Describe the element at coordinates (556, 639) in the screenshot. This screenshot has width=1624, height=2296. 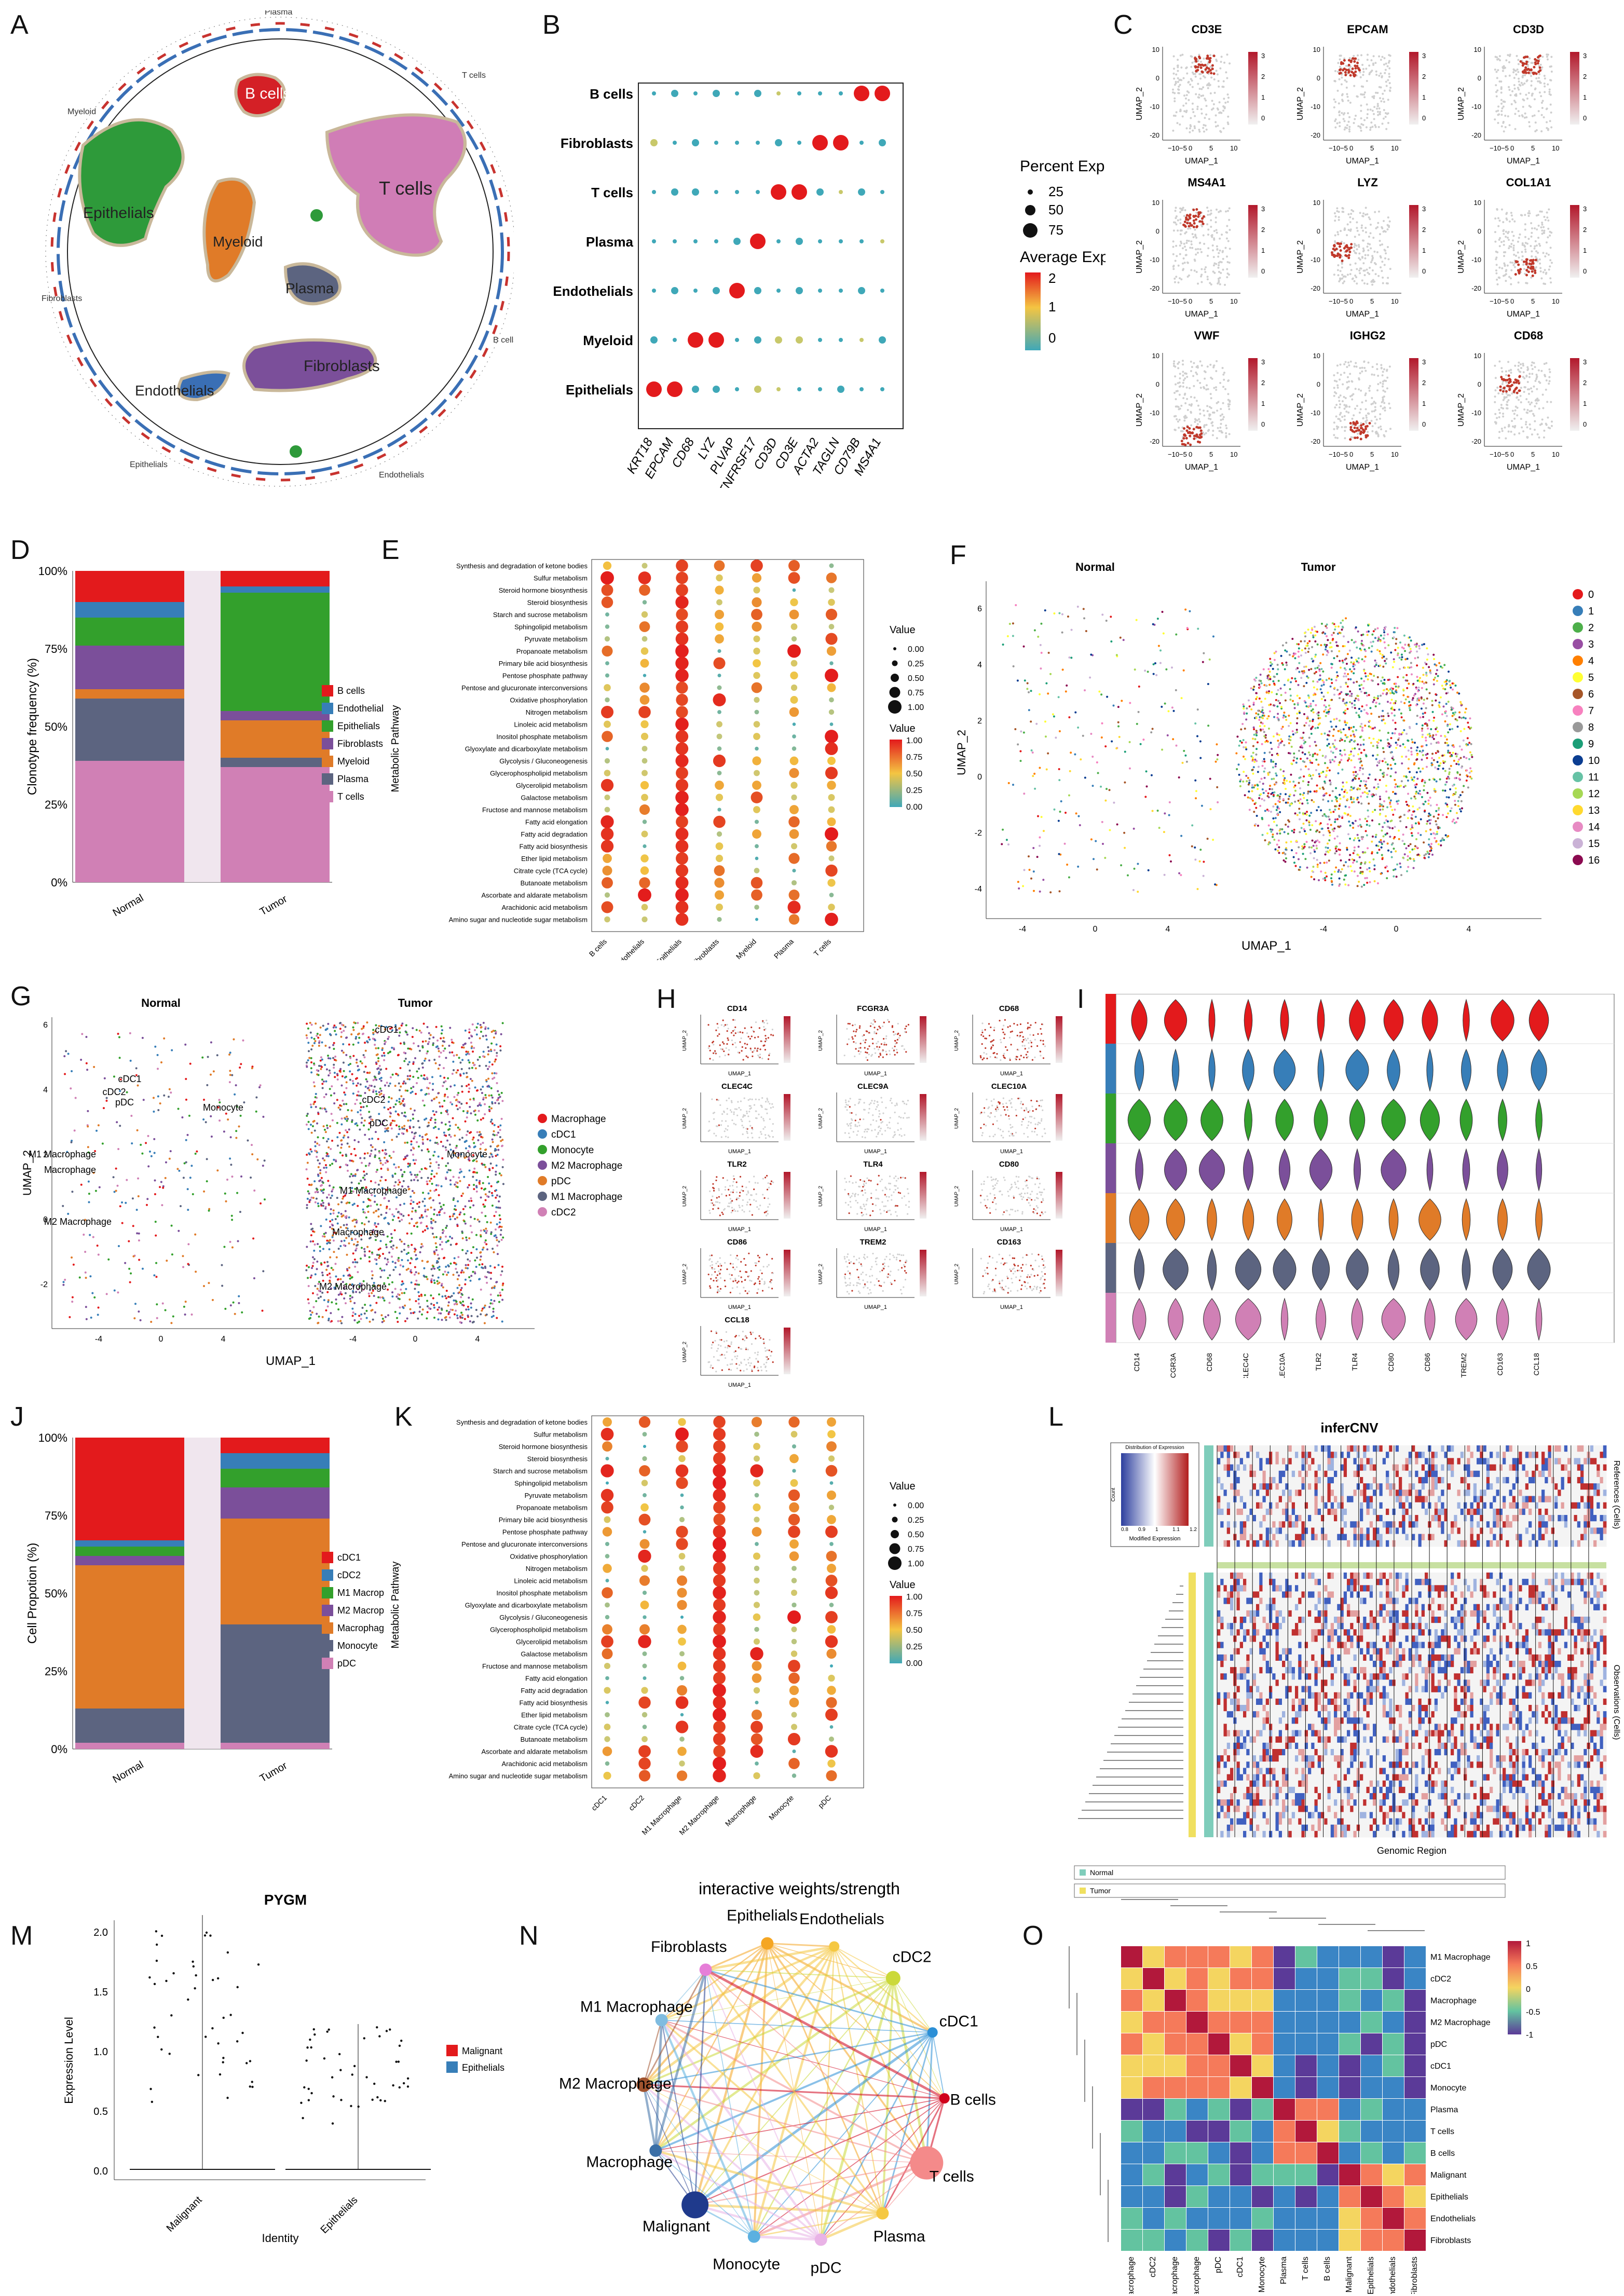
I see `pathway-label: Pyruvate metabolism` at that location.